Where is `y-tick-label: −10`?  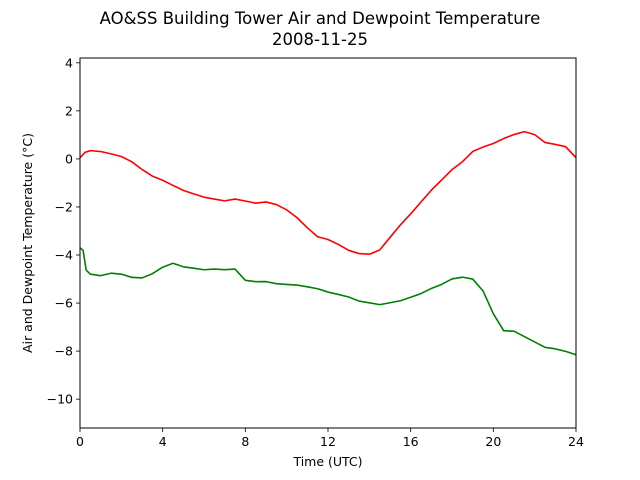
y-tick-label: −10 is located at coordinates (60, 399).